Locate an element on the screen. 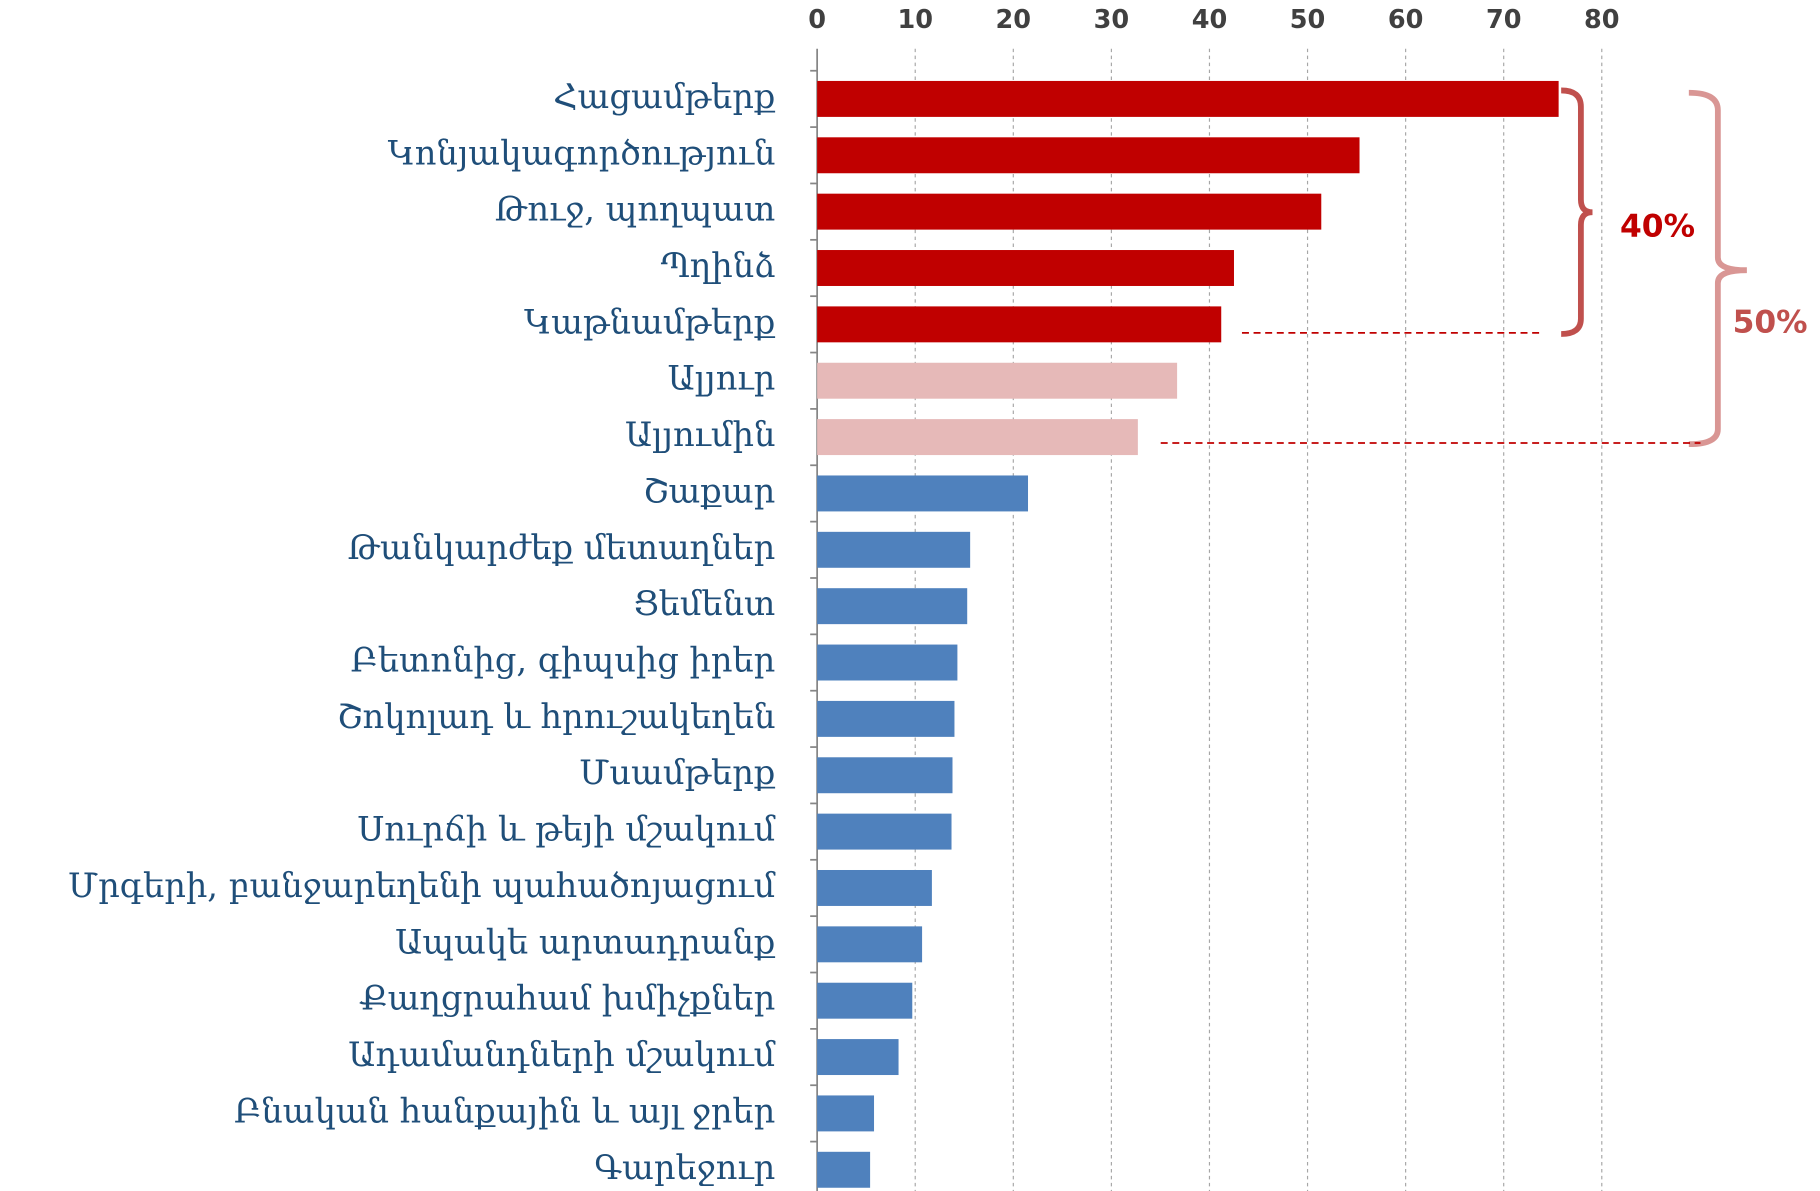 This screenshot has height=1191, width=1820. y-tick-label: Թուջ, պողպատ is located at coordinates (635, 209).